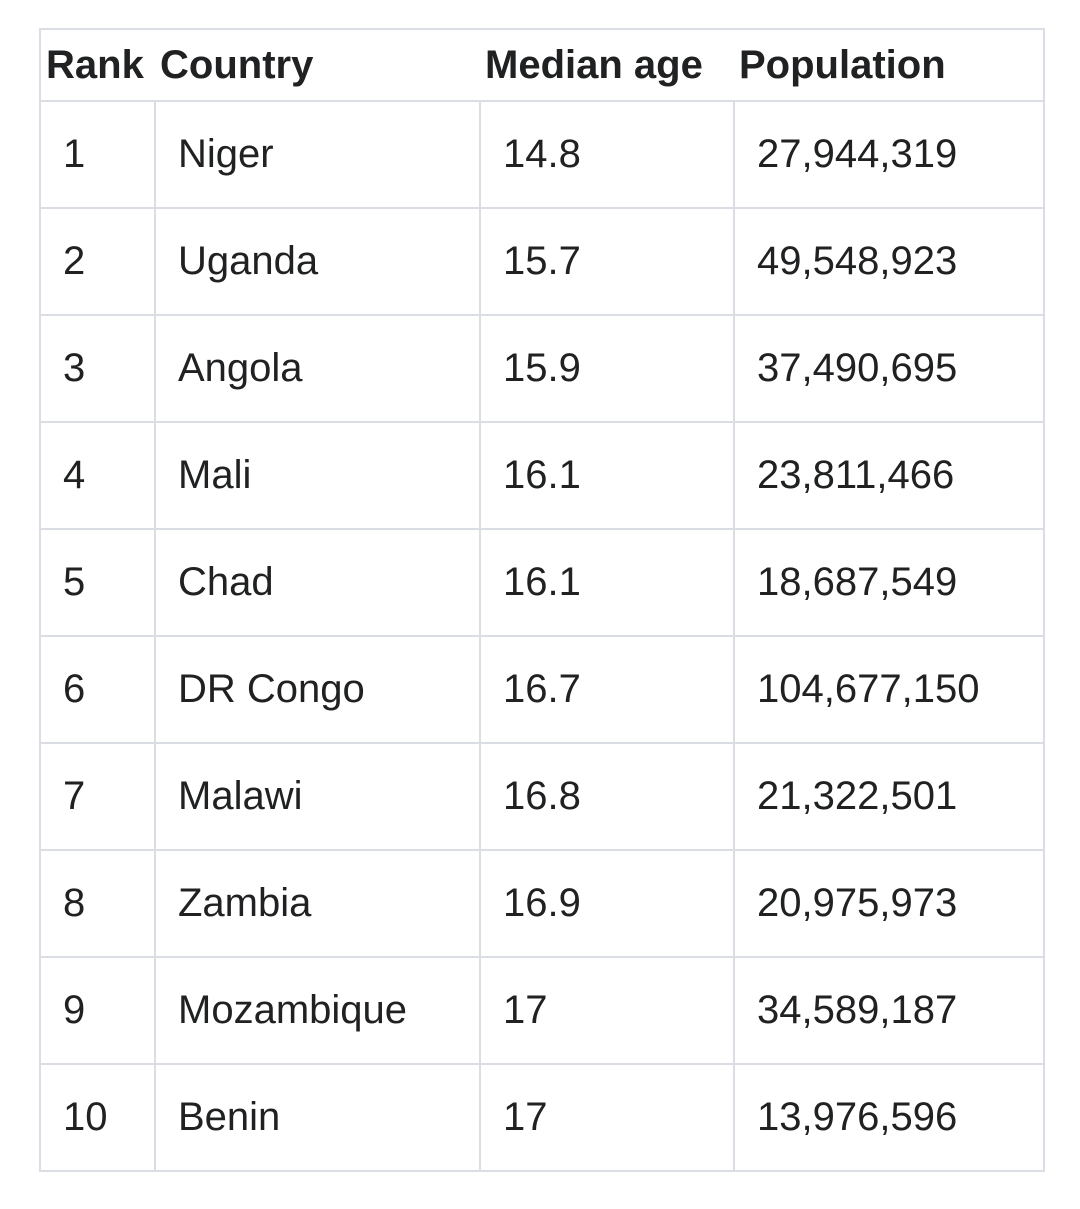 The height and width of the screenshot is (1209, 1080). What do you see at coordinates (889, 261) in the screenshot?
I see `population-cell: 49,548,923` at bounding box center [889, 261].